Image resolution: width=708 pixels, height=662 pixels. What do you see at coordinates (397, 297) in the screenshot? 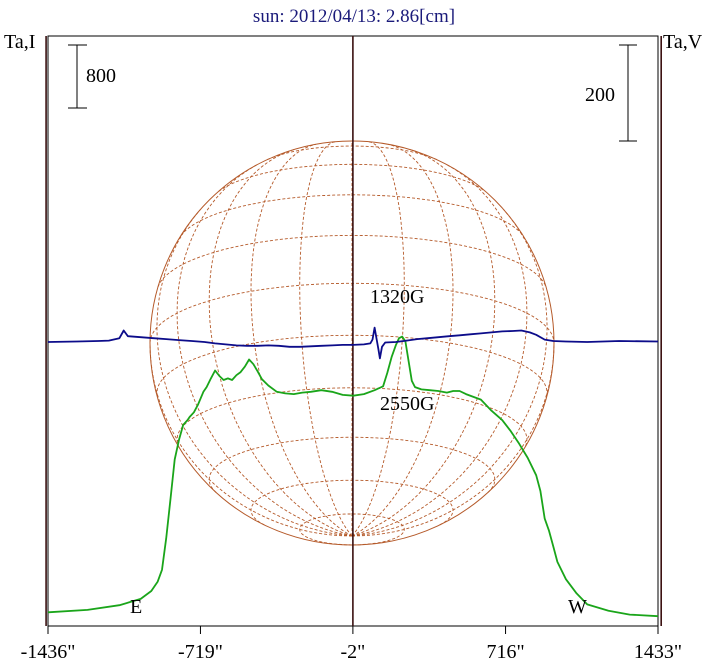
I see `annotation-1320g: 1320G` at bounding box center [397, 297].